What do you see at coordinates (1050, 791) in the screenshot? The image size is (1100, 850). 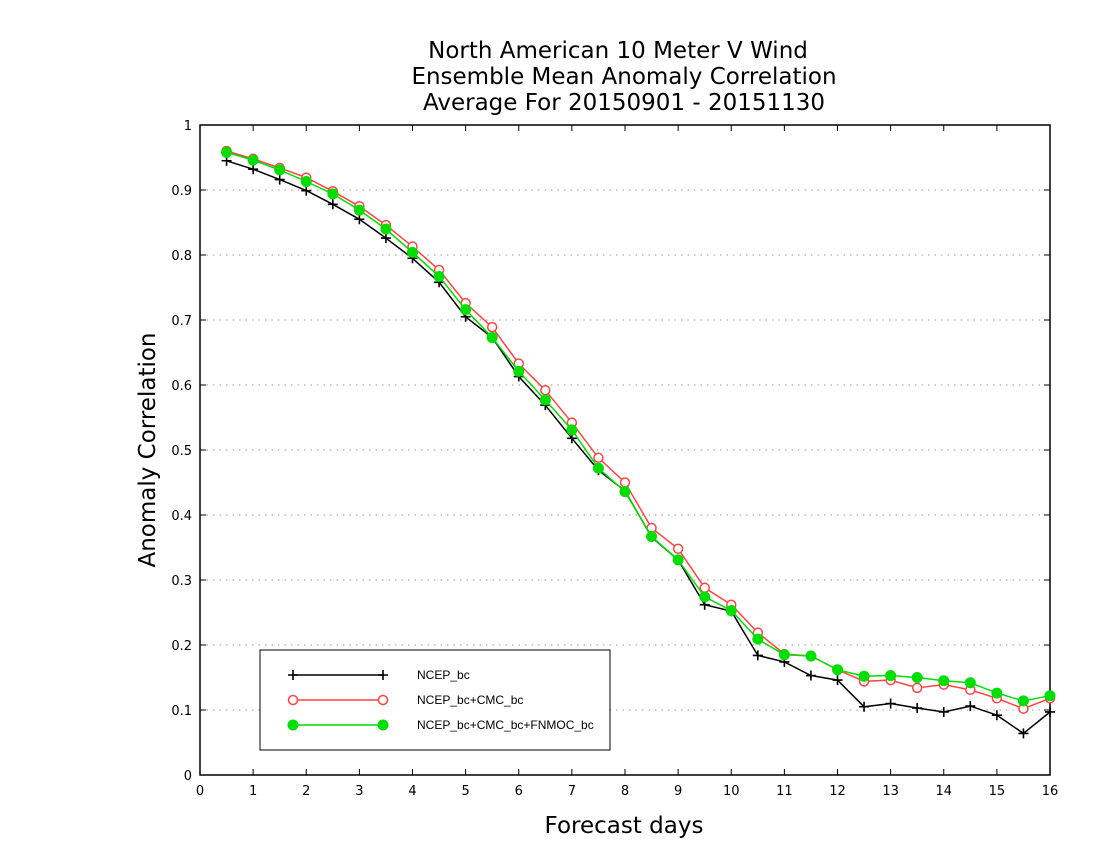 I see `x-tick-label: 16` at bounding box center [1050, 791].